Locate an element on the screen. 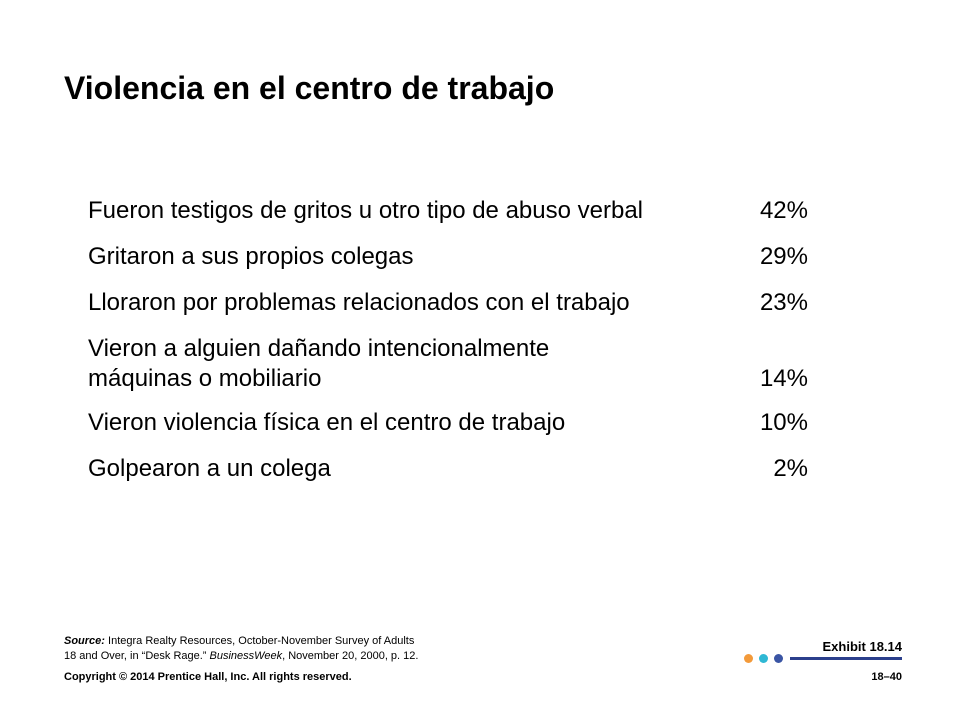 This screenshot has width=960, height=720. stat-value: 14% is located at coordinates (783, 378).